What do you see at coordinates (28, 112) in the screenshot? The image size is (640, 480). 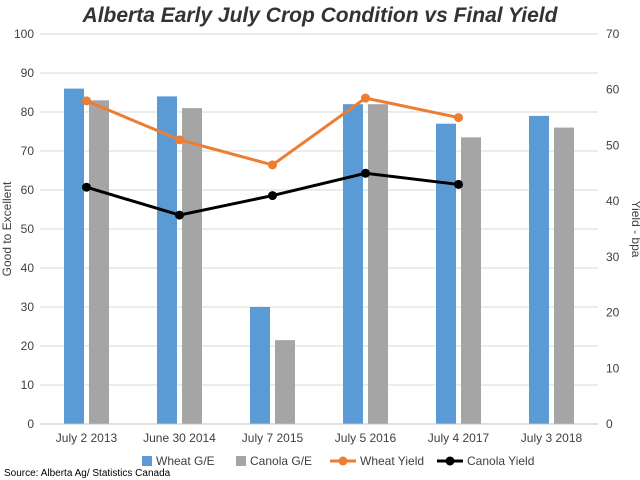 I see `y-tick-label: 80` at bounding box center [28, 112].